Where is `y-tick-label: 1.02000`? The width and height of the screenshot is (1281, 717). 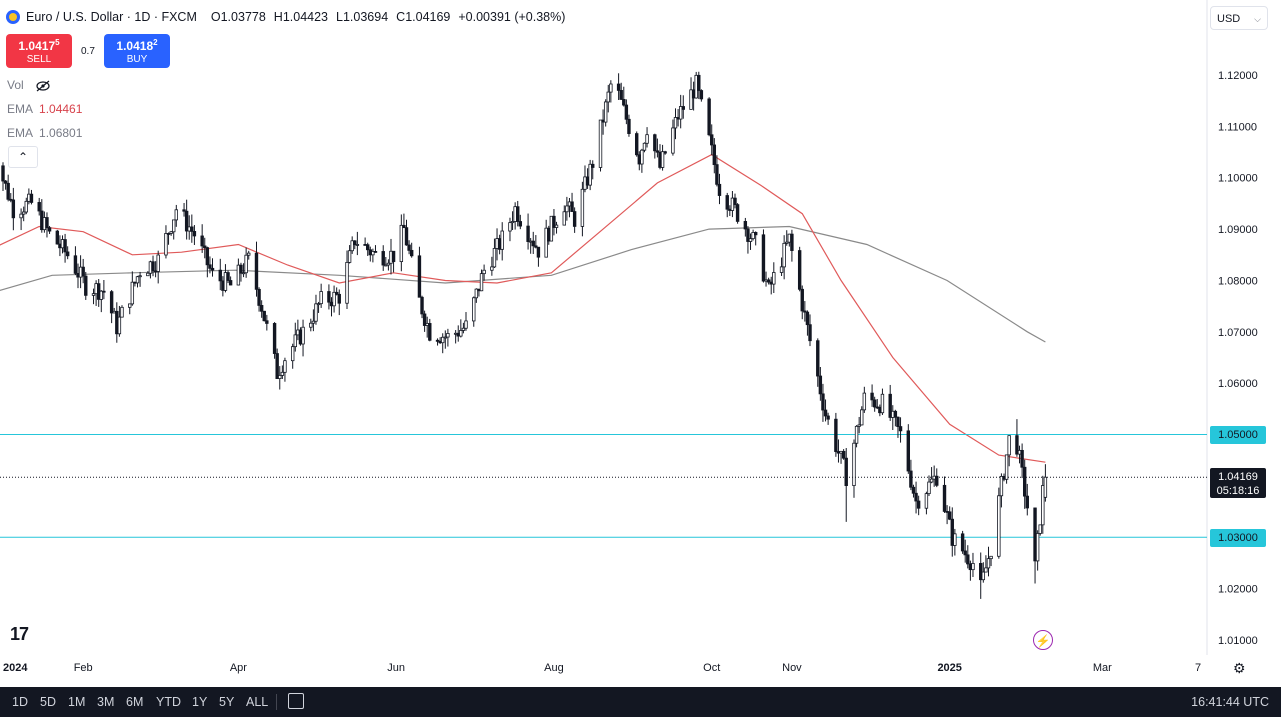 y-tick-label: 1.02000 is located at coordinates (1238, 590).